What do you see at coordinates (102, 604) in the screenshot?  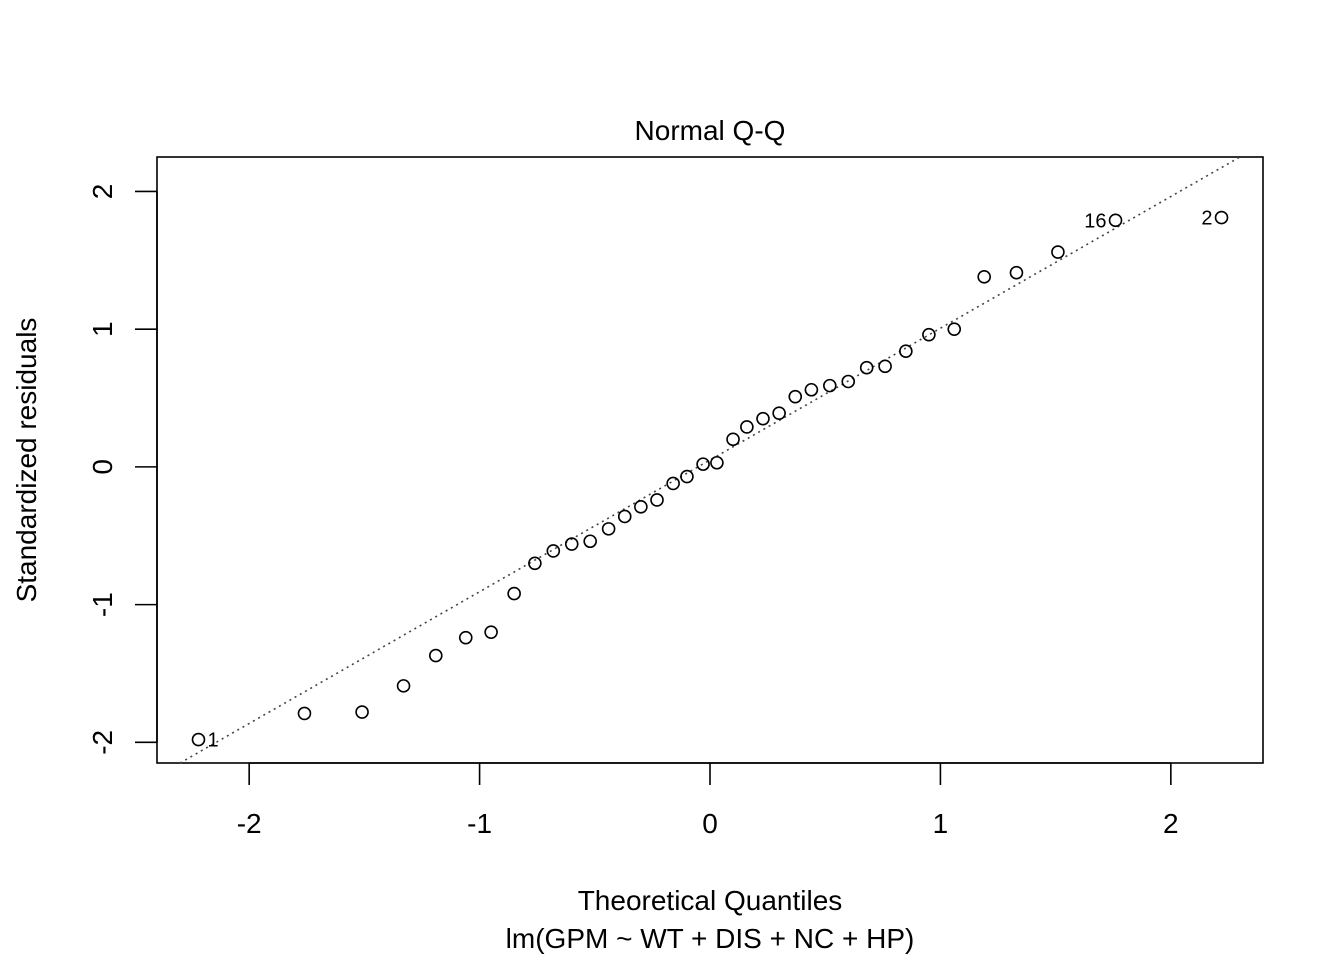 I see `y-tick-label: -1` at bounding box center [102, 604].